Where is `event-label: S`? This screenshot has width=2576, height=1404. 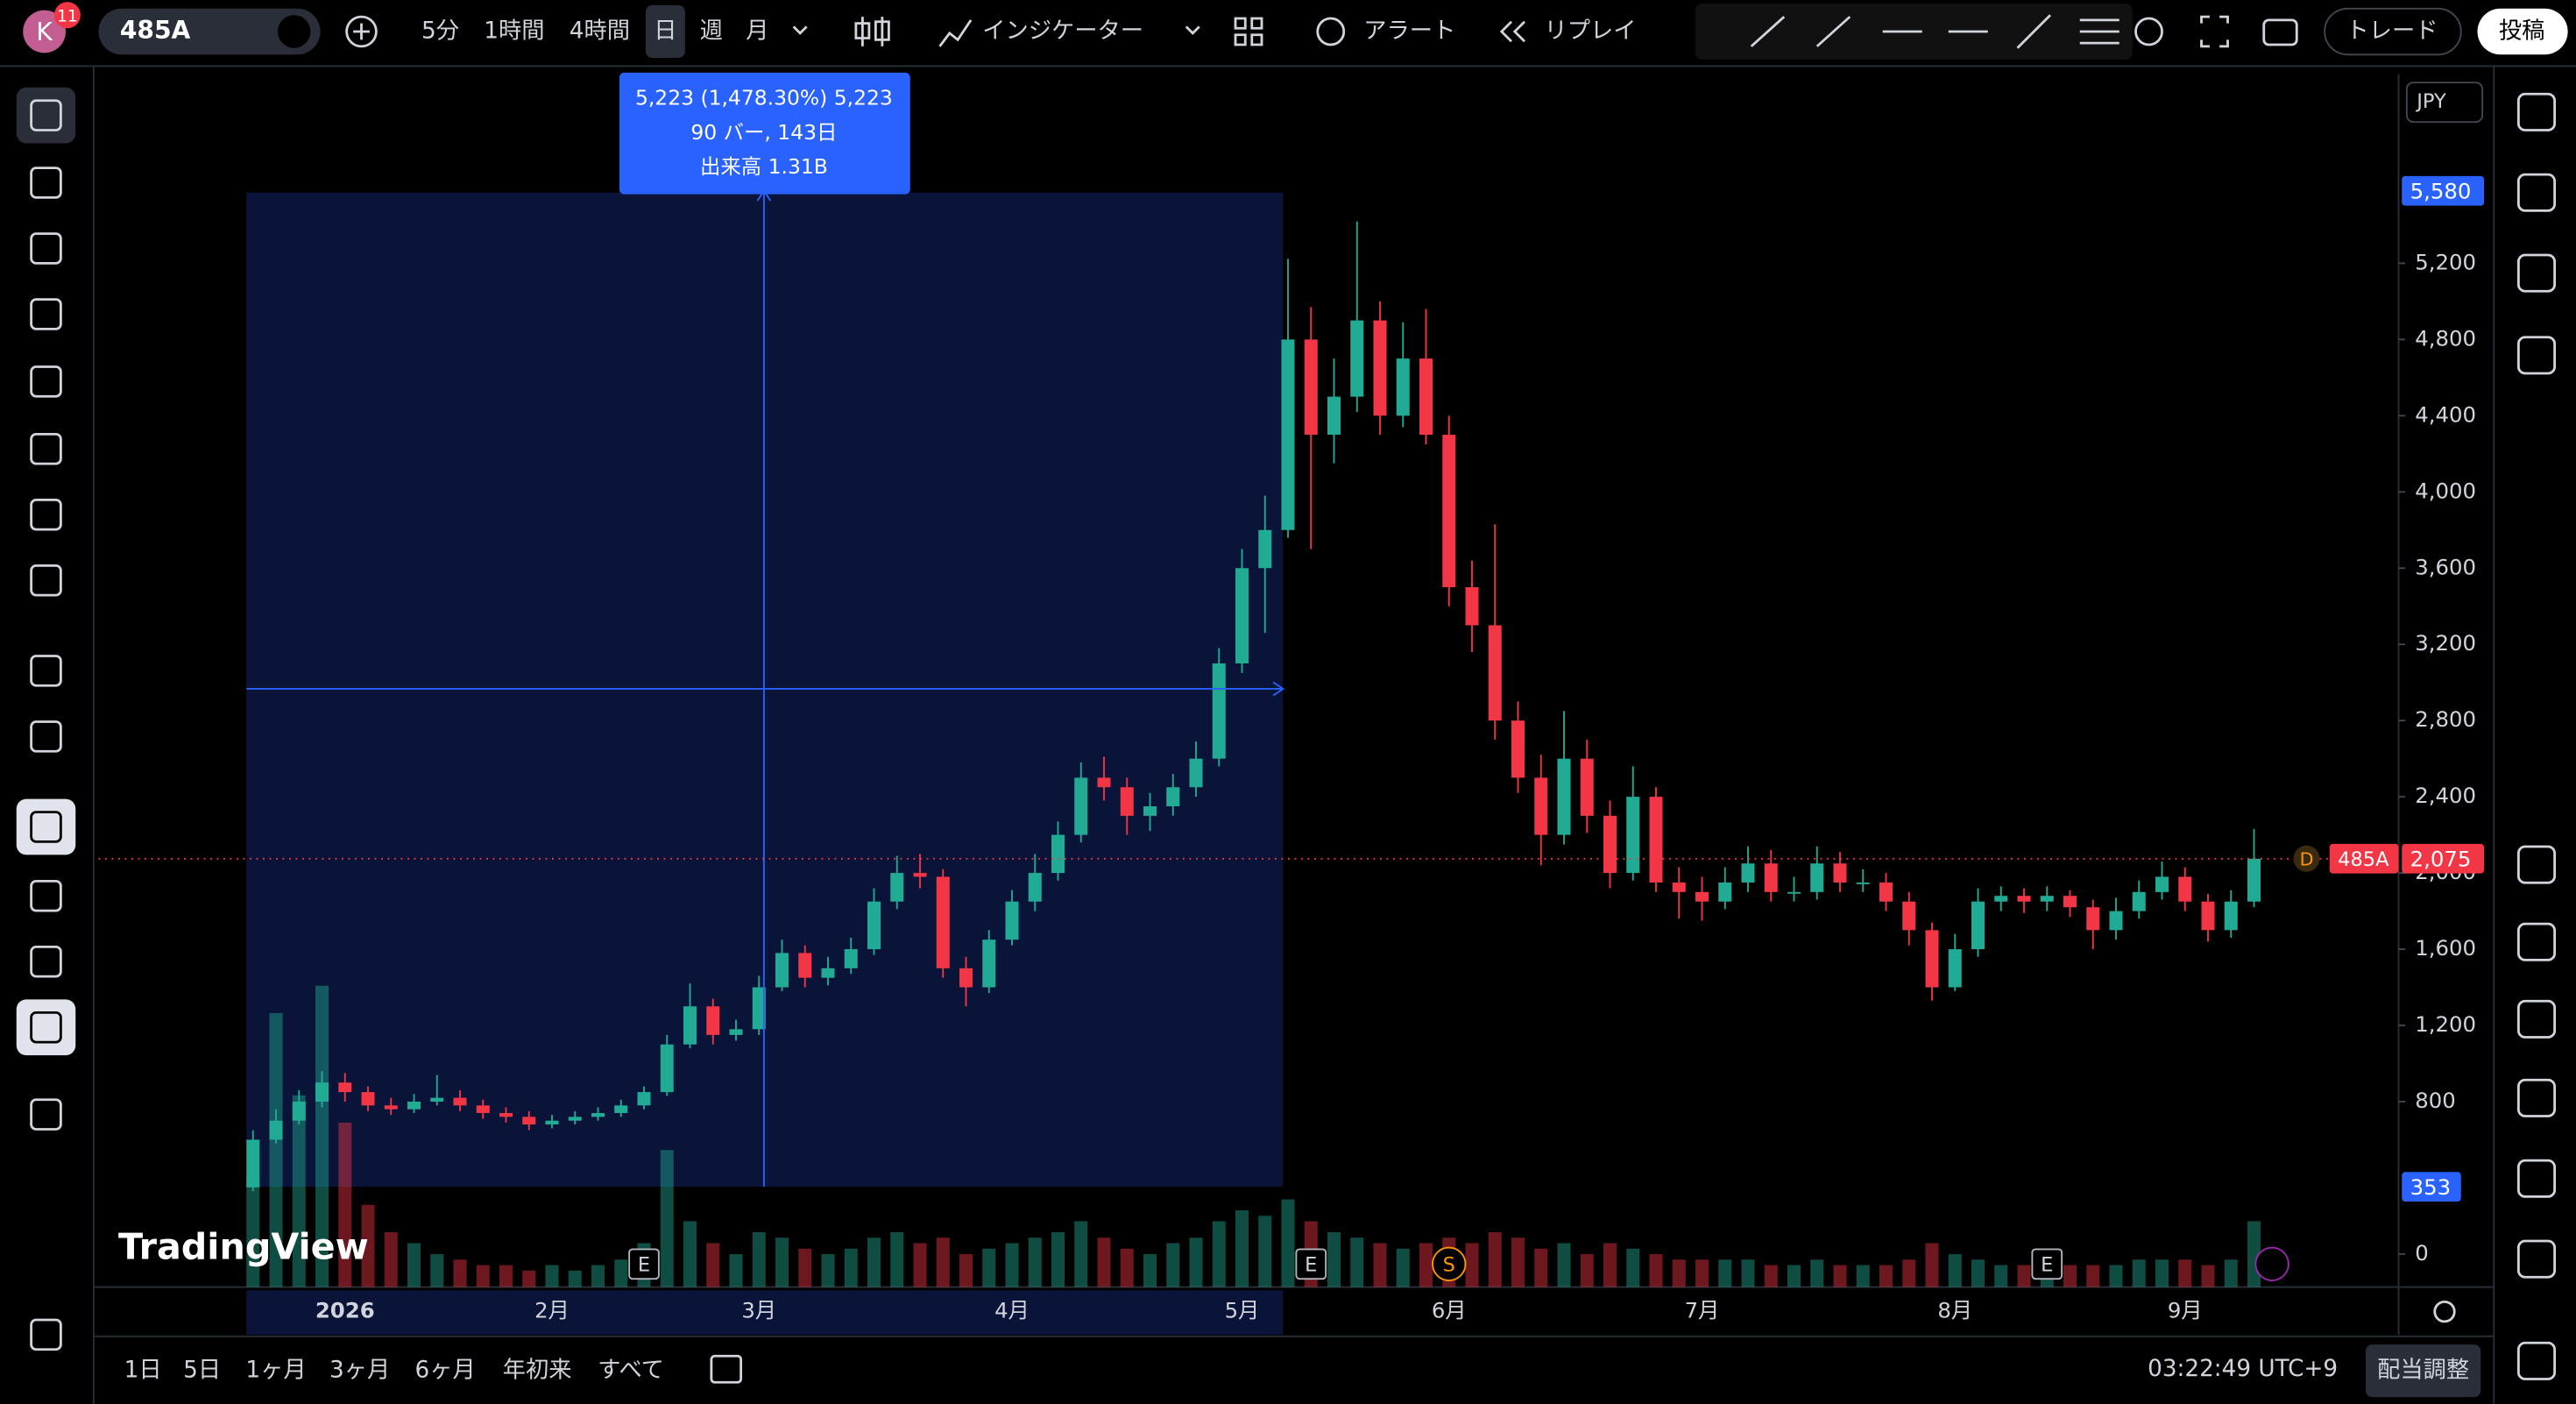
event-label: S is located at coordinates (1449, 1265).